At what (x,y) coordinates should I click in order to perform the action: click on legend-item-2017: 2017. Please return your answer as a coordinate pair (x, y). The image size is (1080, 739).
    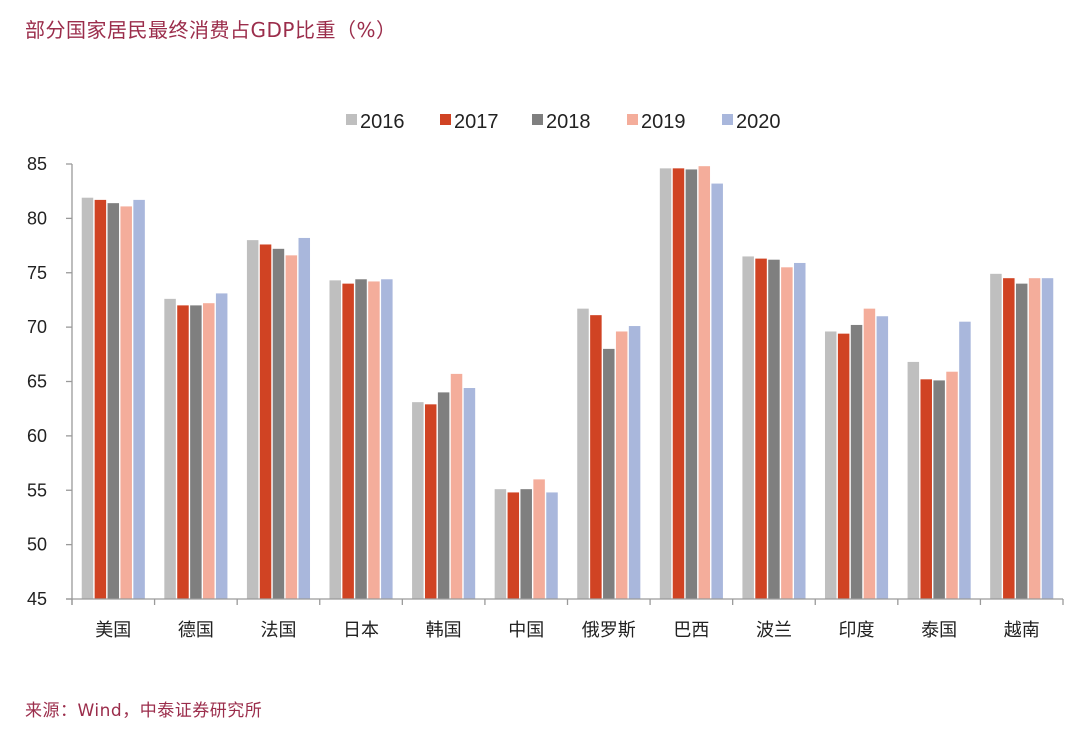
    Looking at the image, I should click on (469, 122).